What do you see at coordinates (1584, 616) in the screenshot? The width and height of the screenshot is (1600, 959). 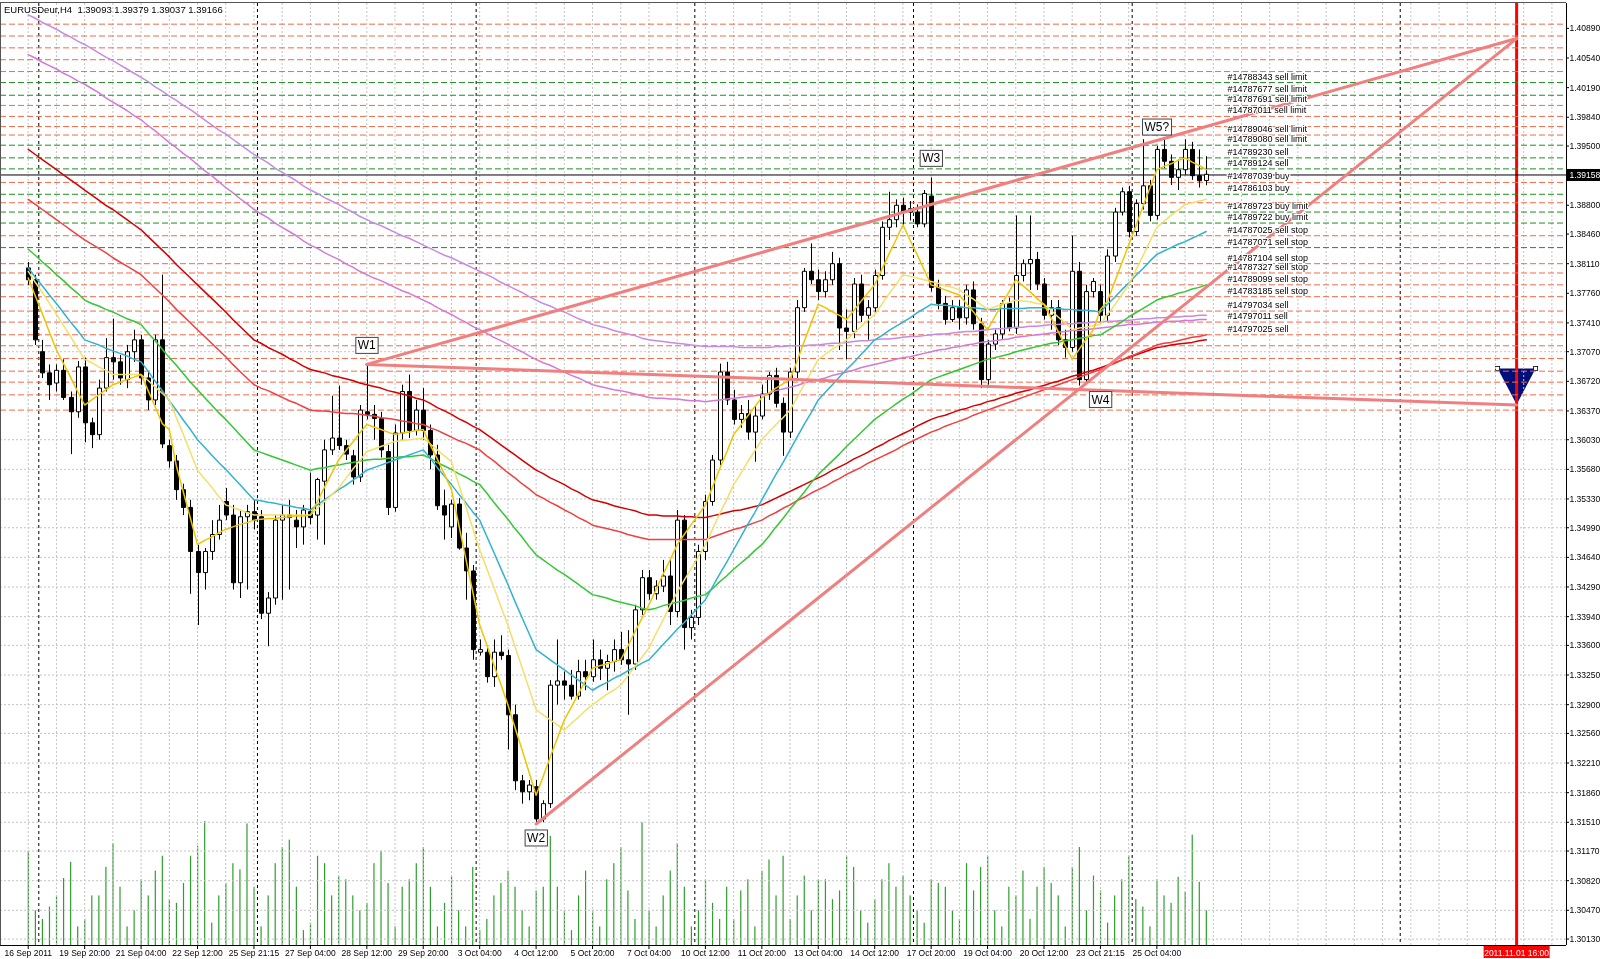 I see `y-tick-label: 1.33940` at bounding box center [1584, 616].